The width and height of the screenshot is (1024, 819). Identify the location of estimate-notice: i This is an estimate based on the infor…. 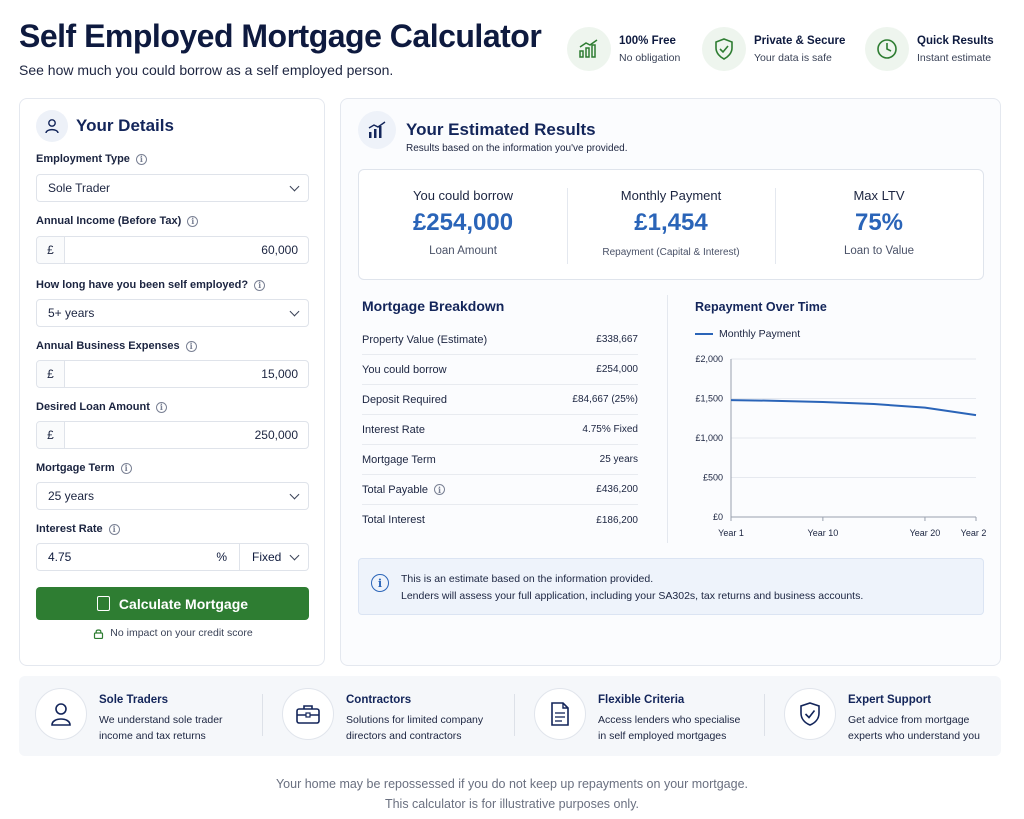
(671, 586).